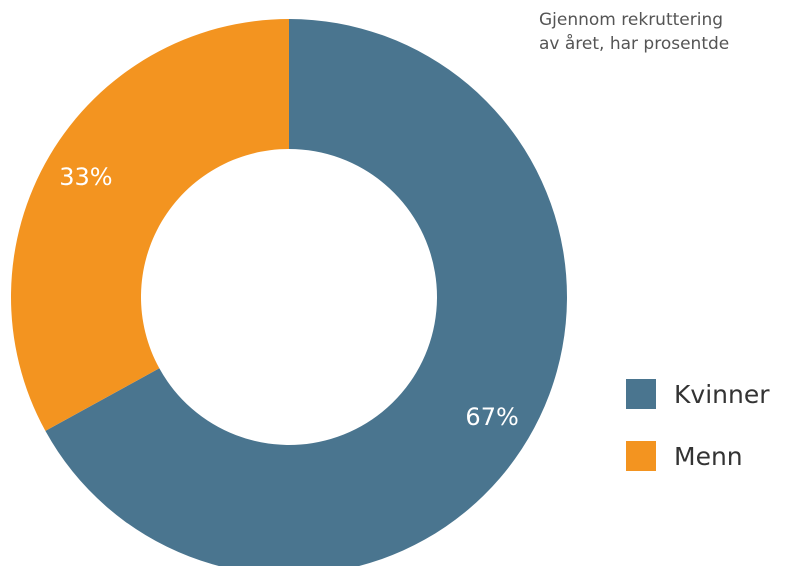 The image size is (789, 566). I want to click on legend-swatch-menn, so click(641, 456).